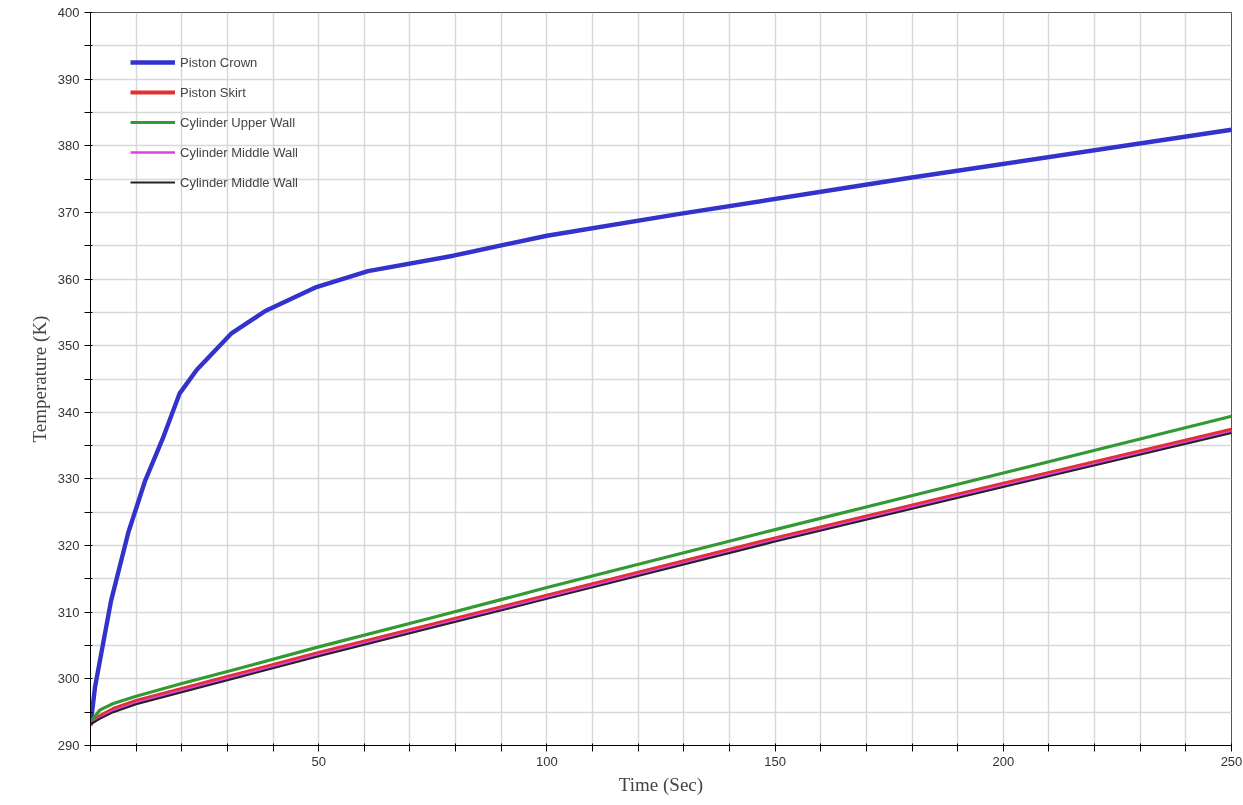 This screenshot has width=1243, height=805. Describe the element at coordinates (238, 122) in the screenshot. I see `legend-label: Cylinder Upper Wall` at that location.